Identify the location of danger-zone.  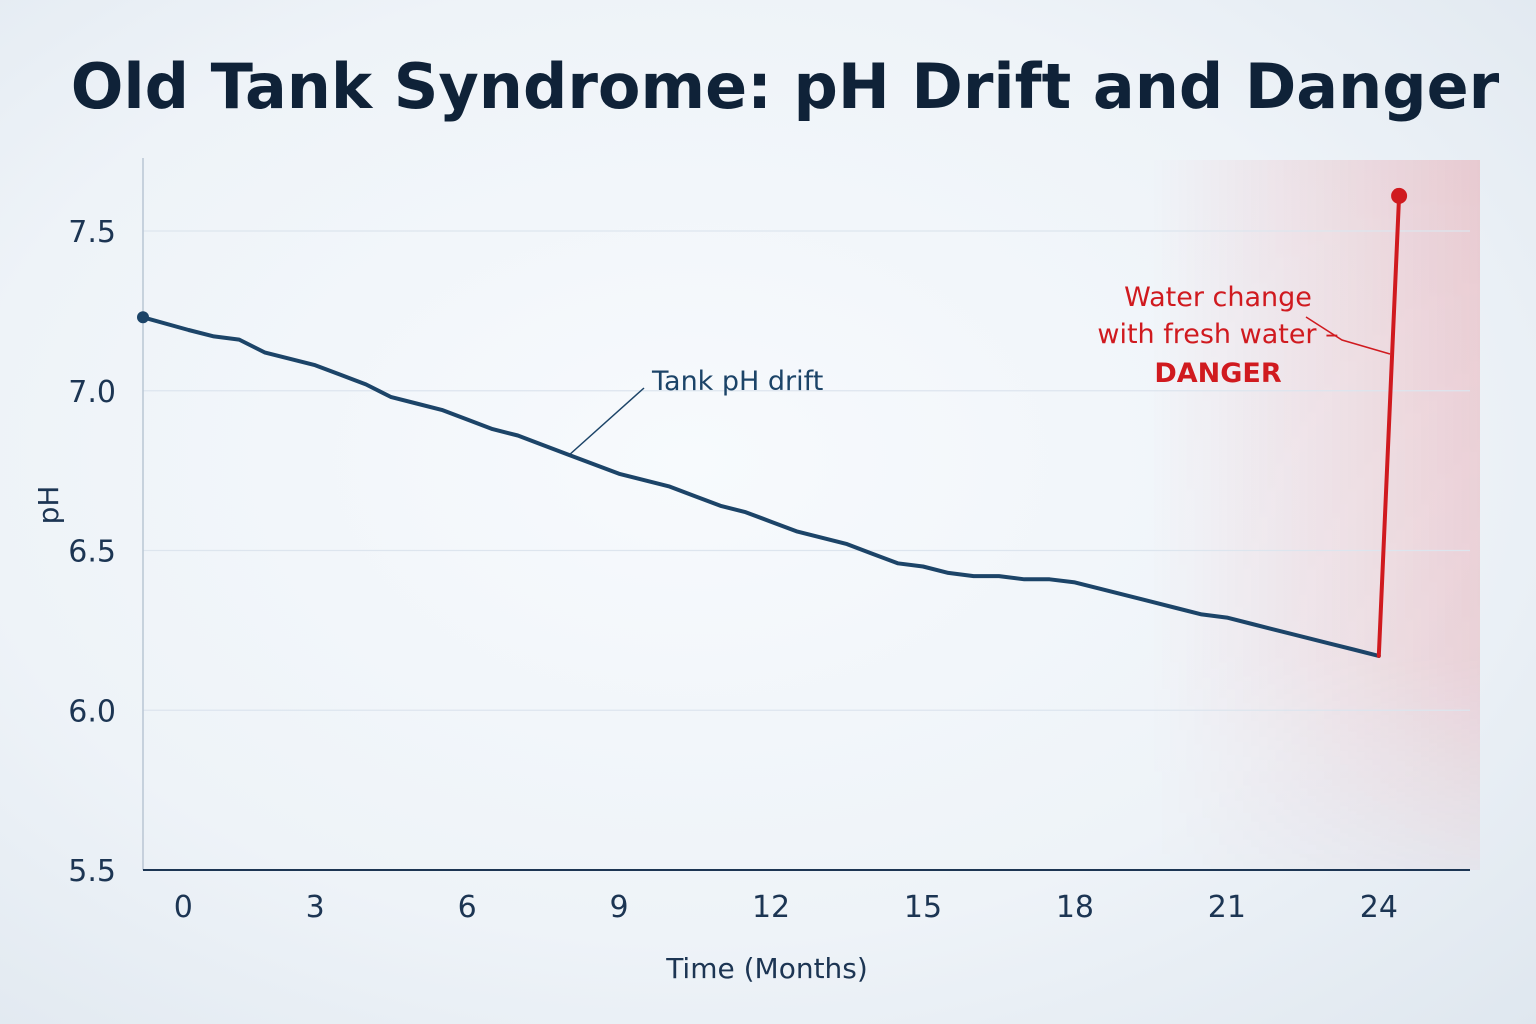
(1315, 515).